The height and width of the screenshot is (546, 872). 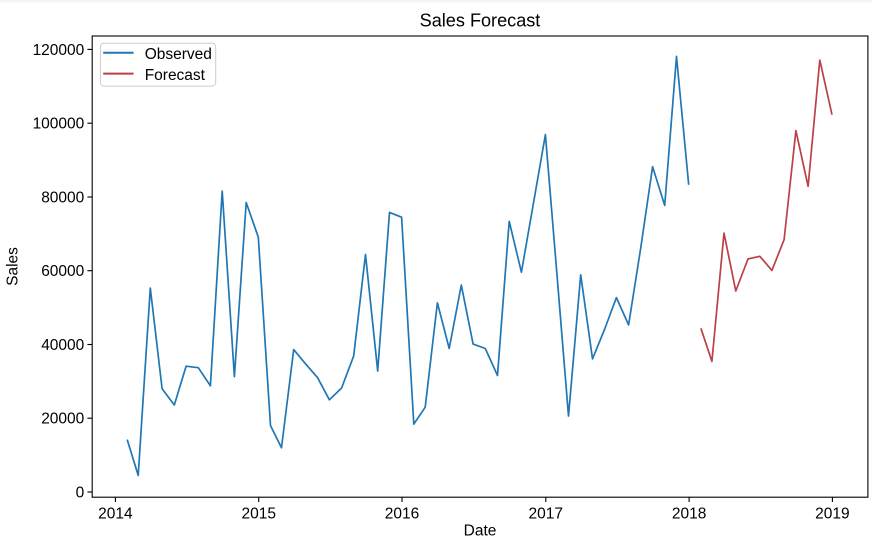 What do you see at coordinates (115, 514) in the screenshot?
I see `svg-text: 2014` at bounding box center [115, 514].